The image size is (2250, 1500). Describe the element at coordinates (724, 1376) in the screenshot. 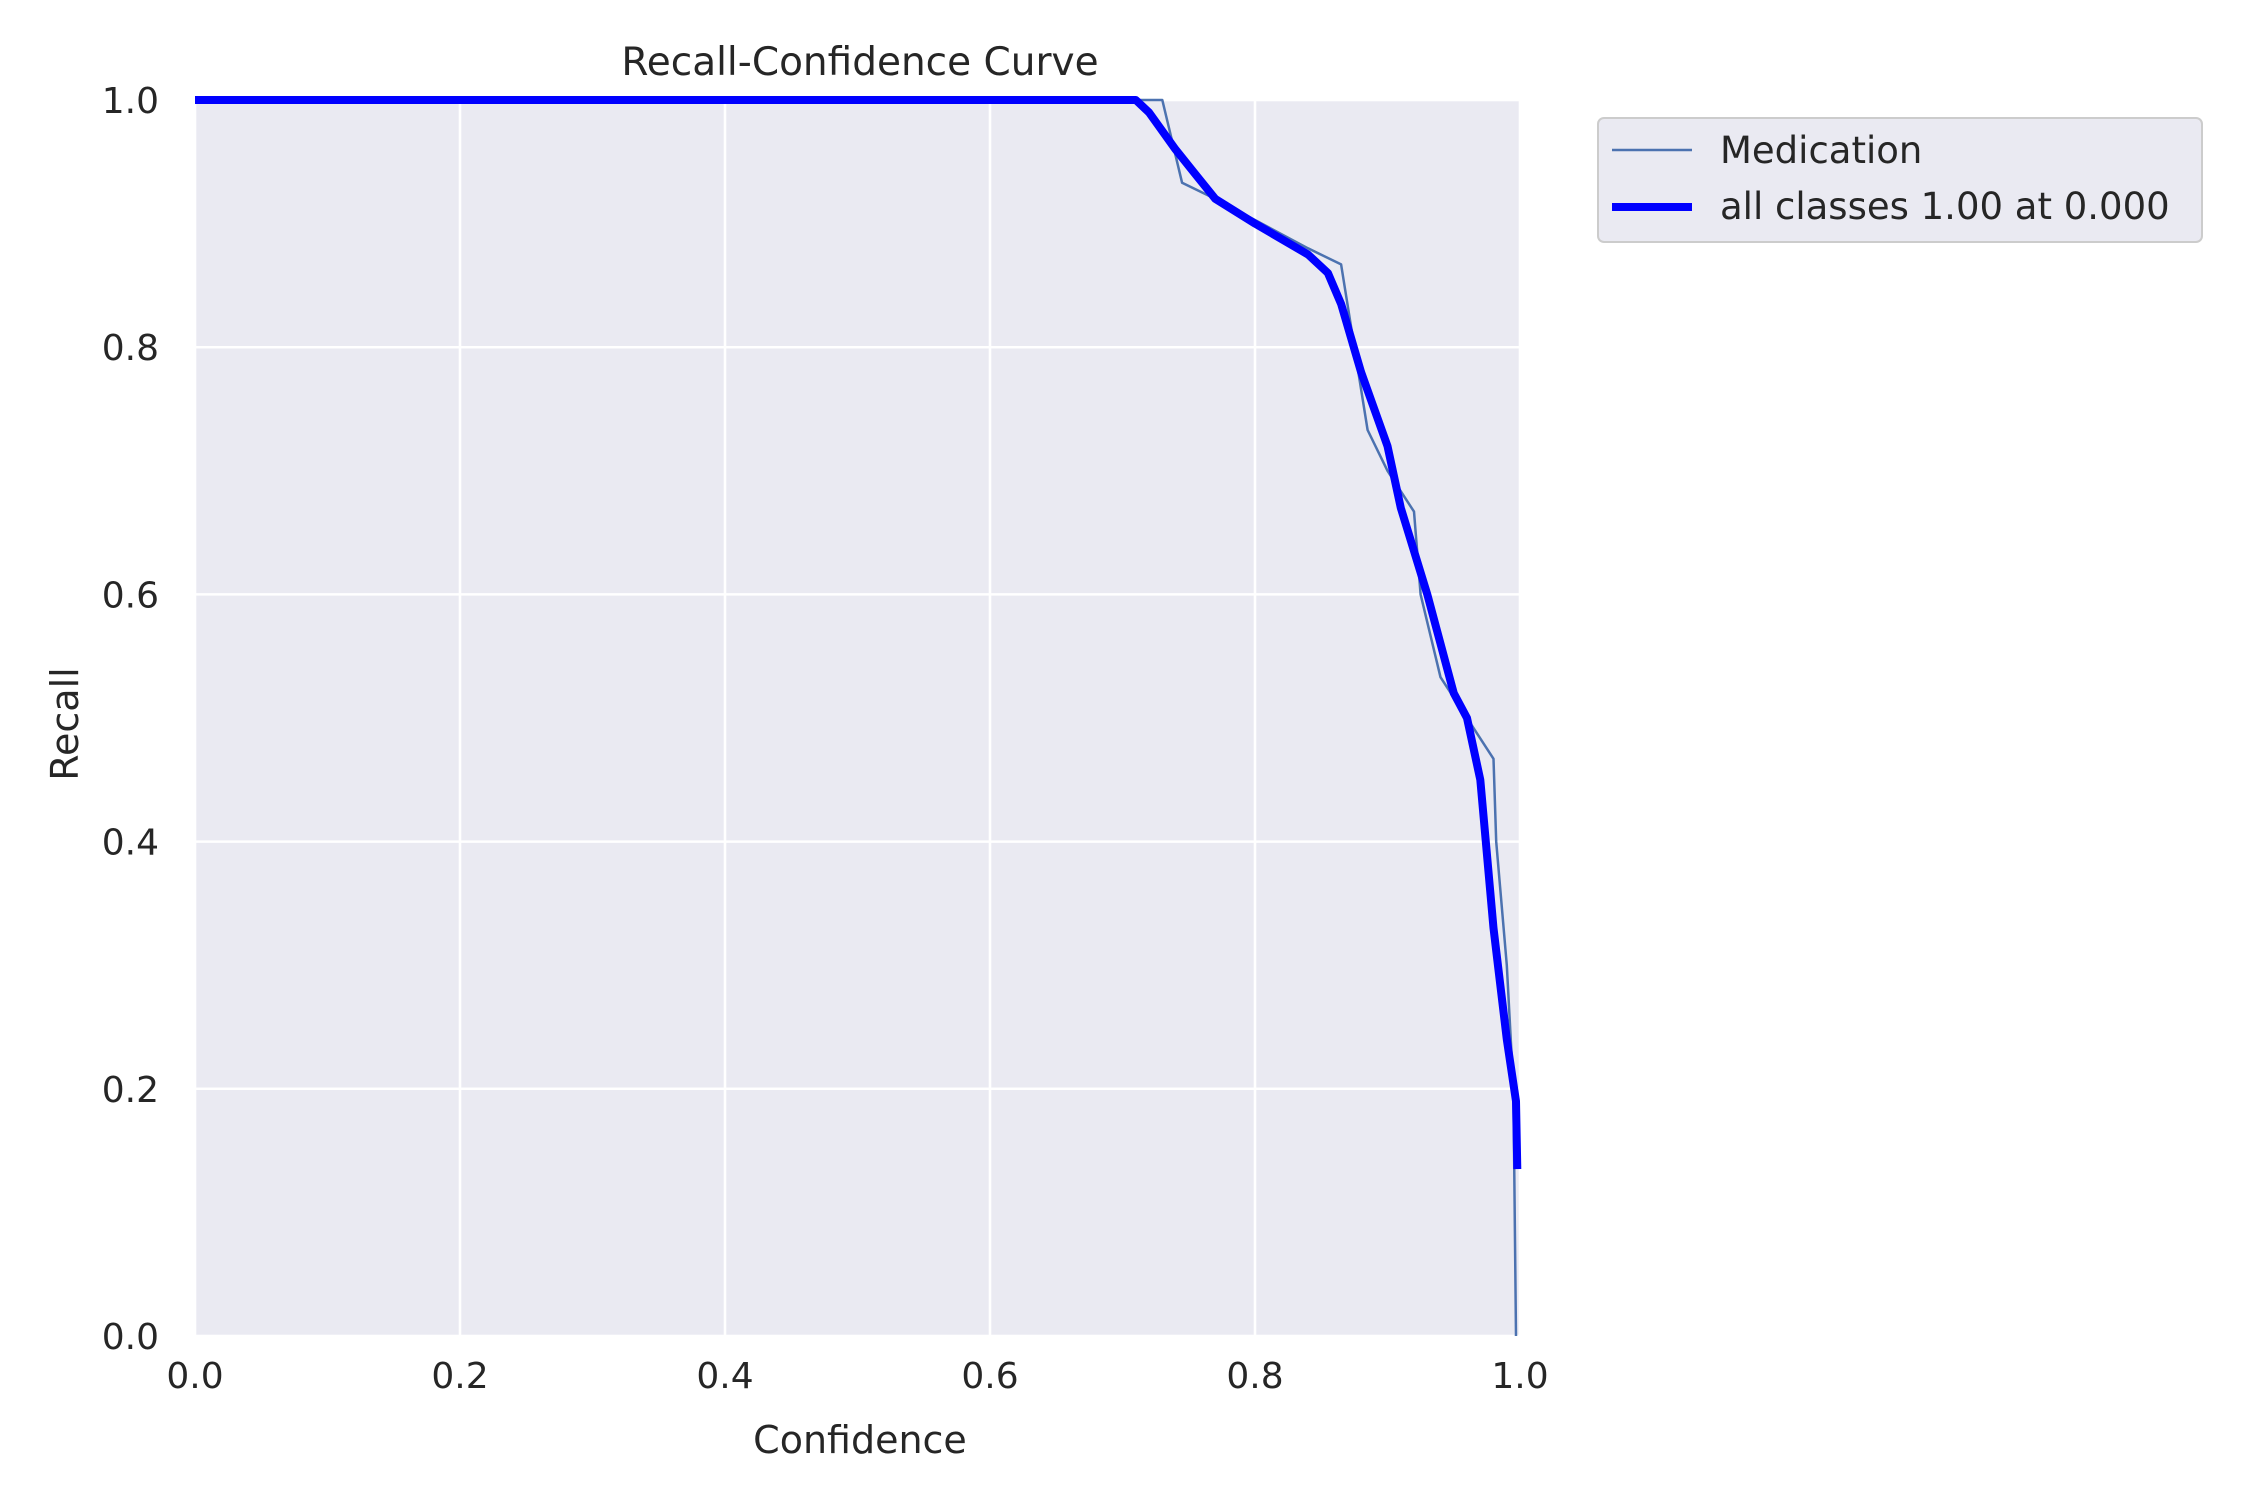

I see `x-tick-label: 0.4` at that location.